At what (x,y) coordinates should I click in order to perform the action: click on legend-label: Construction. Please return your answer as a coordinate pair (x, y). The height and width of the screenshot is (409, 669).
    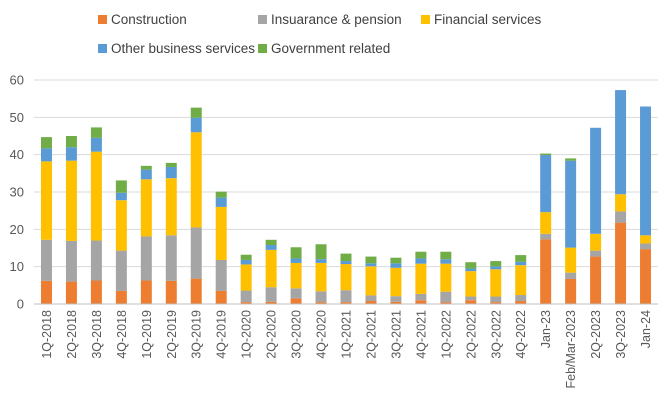
    Looking at the image, I should click on (149, 19).